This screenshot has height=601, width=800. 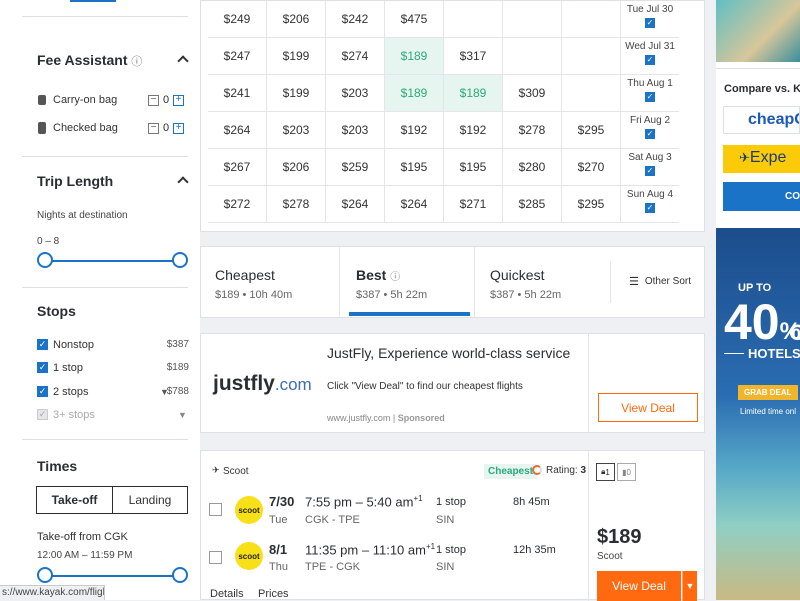 I want to click on two-stops-checkbox: ✓, so click(x=42, y=391).